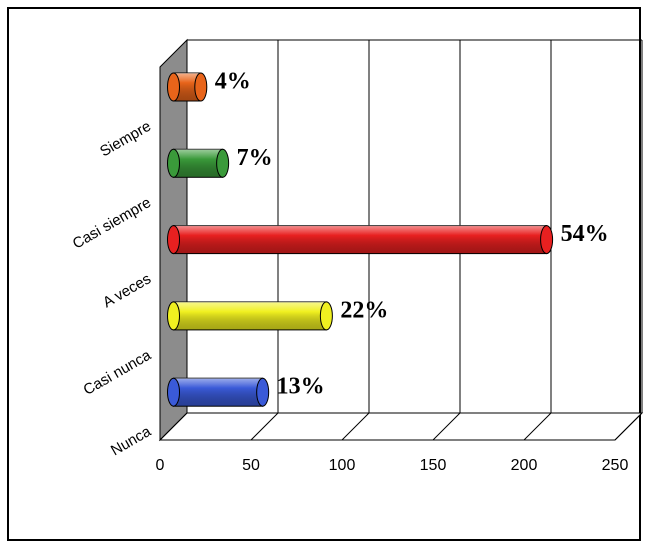 This screenshot has height=551, width=648. I want to click on value-label: 22%, so click(364, 310).